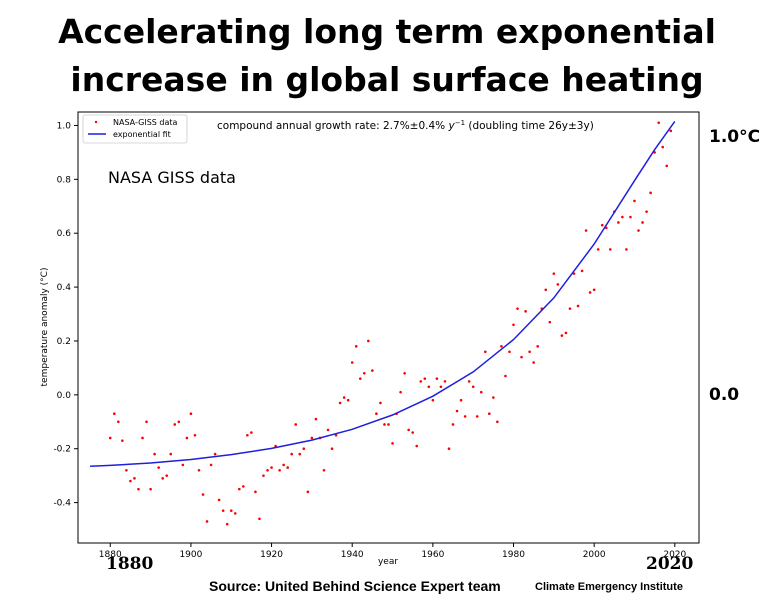  Describe the element at coordinates (432, 555) in the screenshot. I see `x-tick-label: 1960` at that location.